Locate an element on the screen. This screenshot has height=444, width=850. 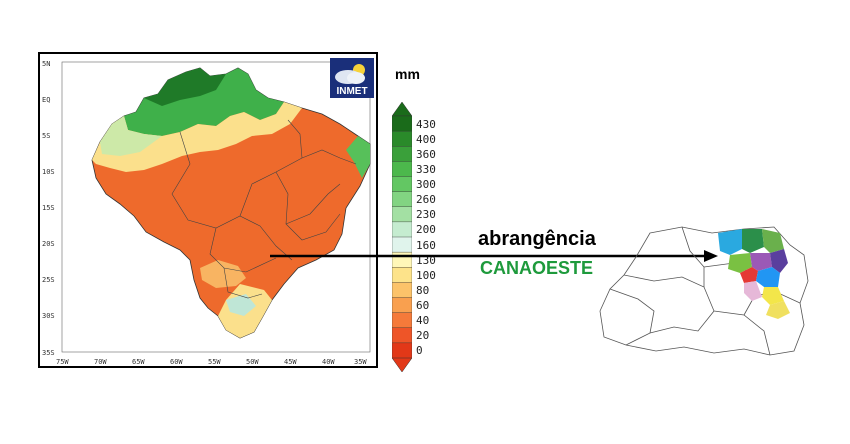
colorbar-label: 330 is located at coordinates (426, 169).